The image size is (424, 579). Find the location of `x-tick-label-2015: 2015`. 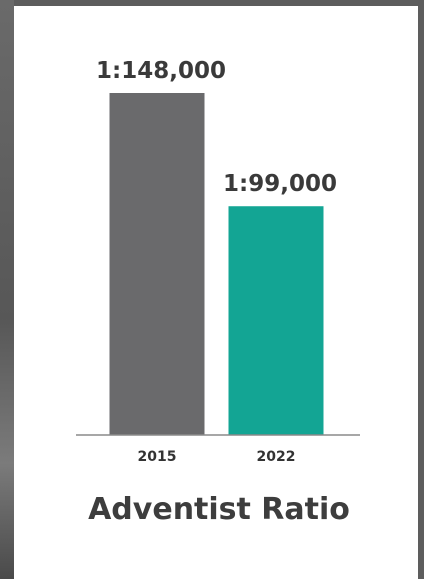

x-tick-label-2015: 2015 is located at coordinates (157, 457).